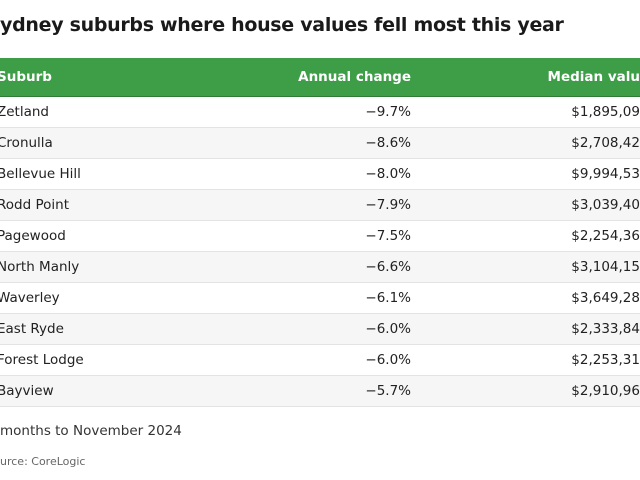 The height and width of the screenshot is (480, 640). I want to click on table-cell: $3,039,40, so click(605, 205).